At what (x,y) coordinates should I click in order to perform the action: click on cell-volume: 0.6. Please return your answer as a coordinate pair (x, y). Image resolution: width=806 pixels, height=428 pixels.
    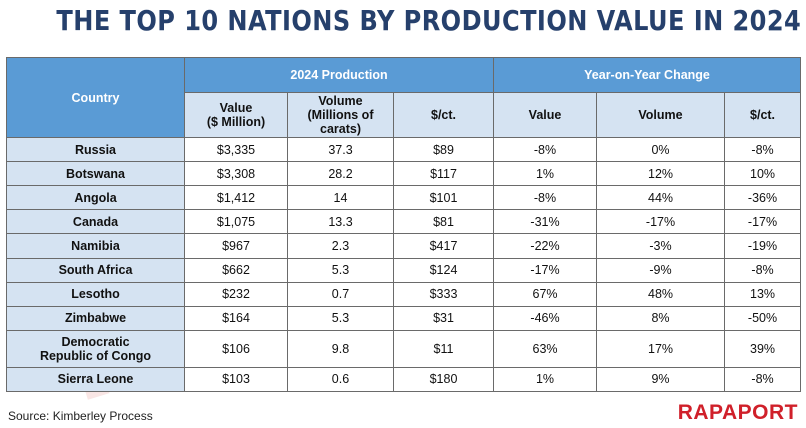
    Looking at the image, I should click on (340, 379).